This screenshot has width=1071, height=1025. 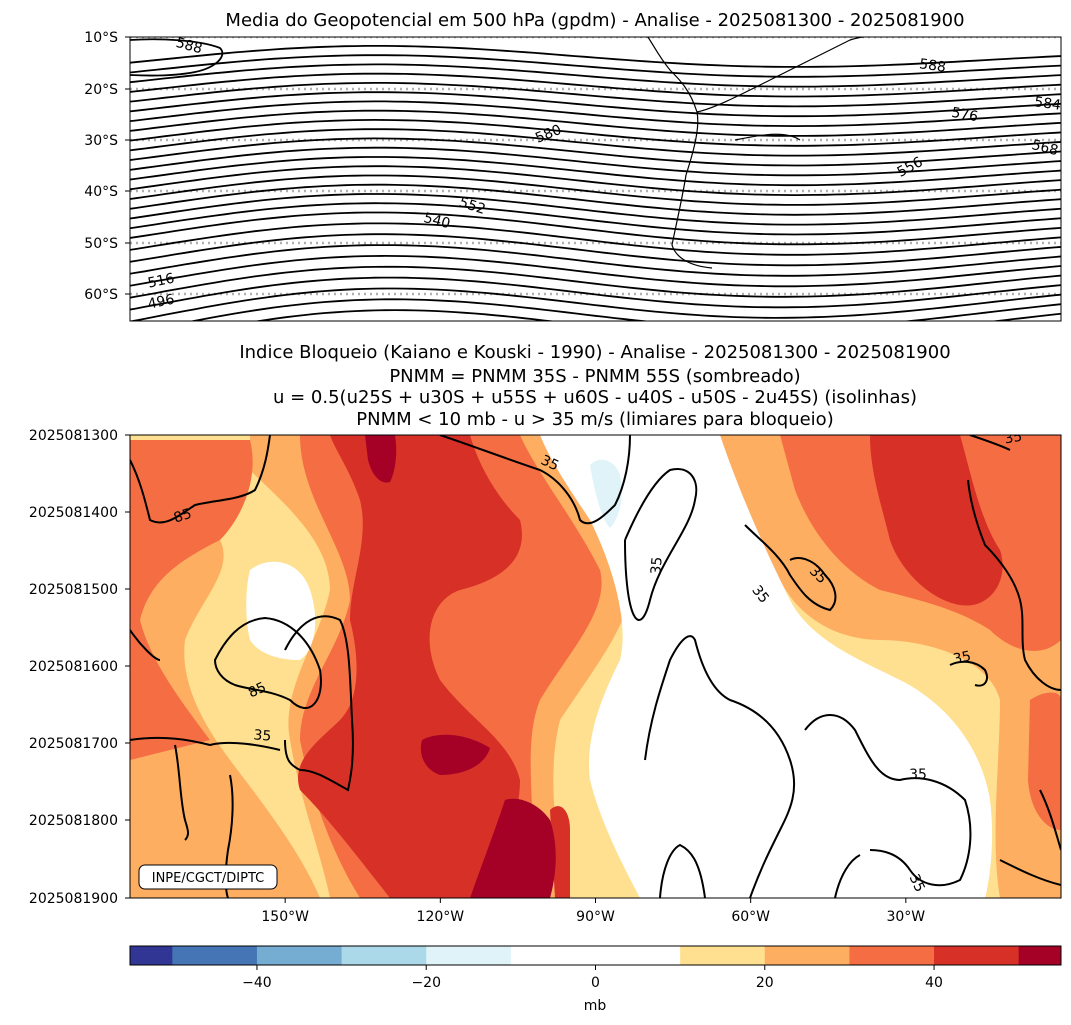 I want to click on y-tick-label: 30°S, so click(x=101, y=141).